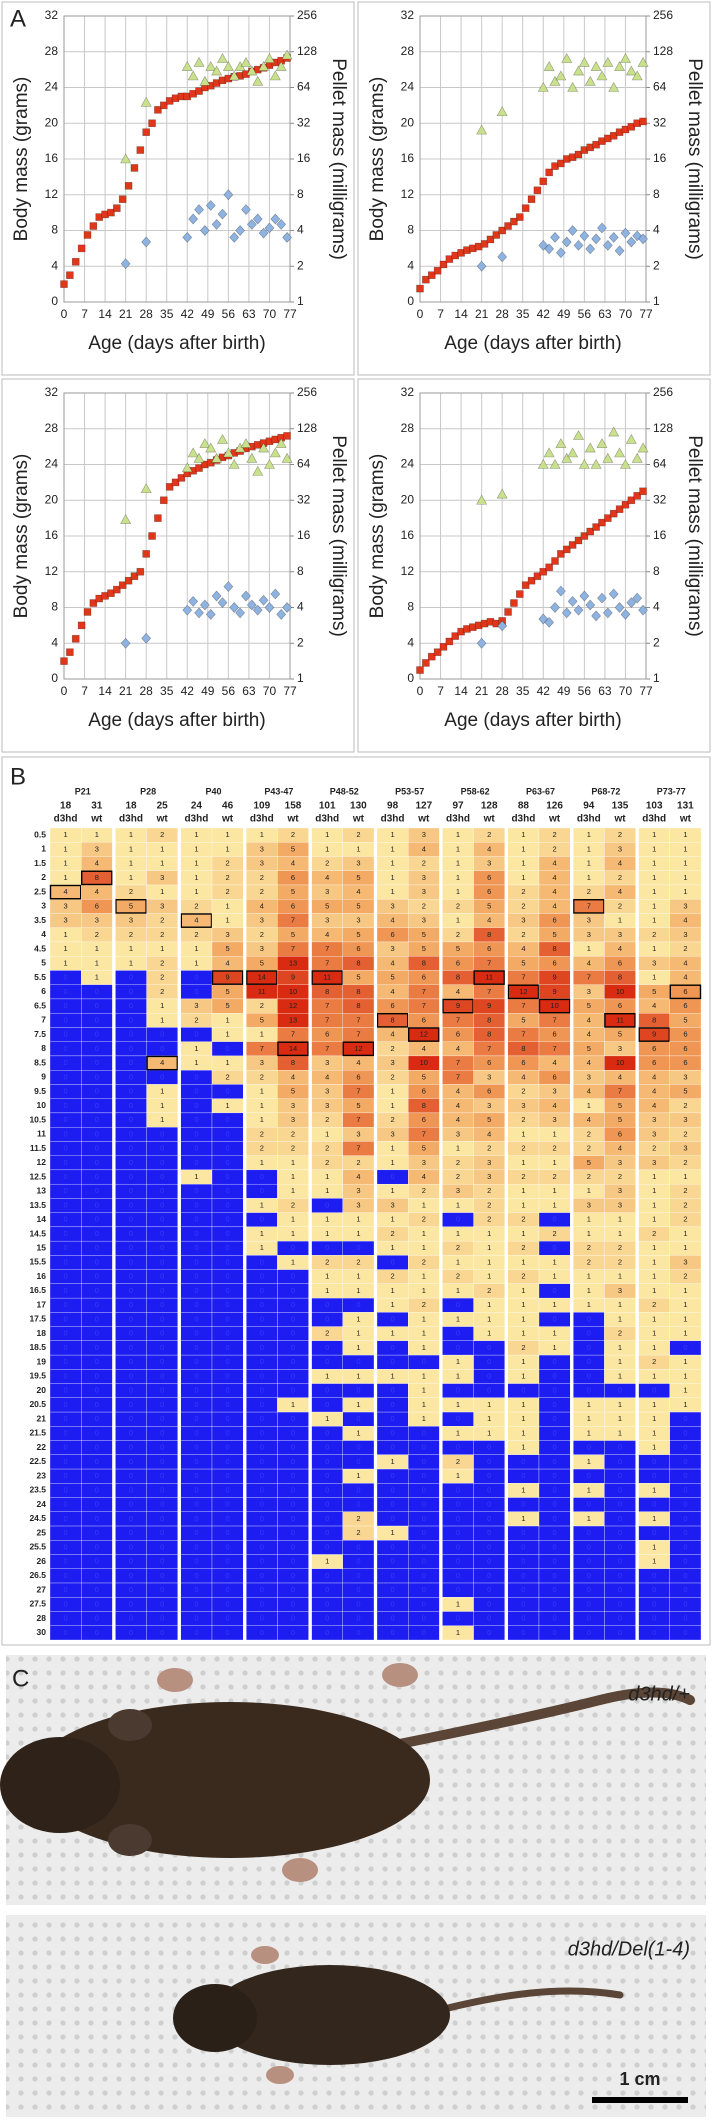 This screenshot has height=2123, width=712. Describe the element at coordinates (163, 806) in the screenshot. I see `column-n: 25` at that location.